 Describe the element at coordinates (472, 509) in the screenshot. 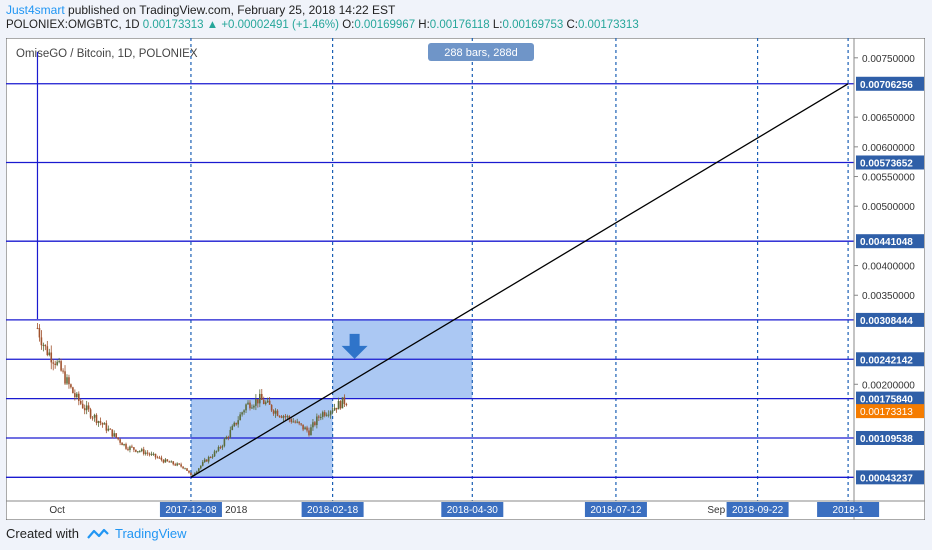

I see `date-tag-2: 2018-04-30` at that location.